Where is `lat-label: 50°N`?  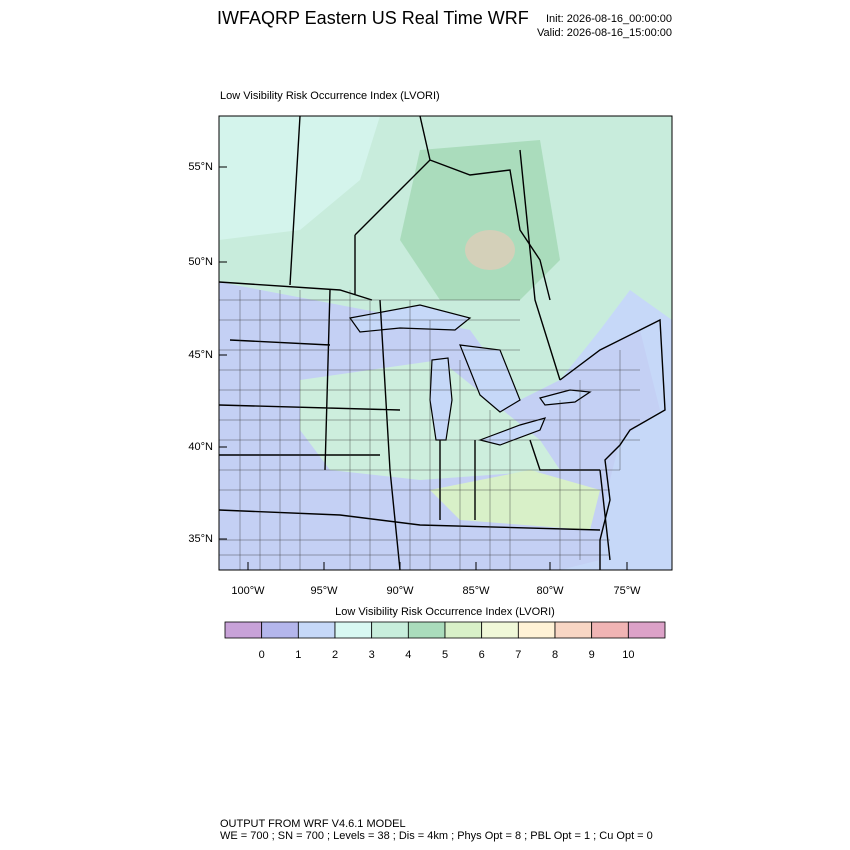
lat-label: 50°N is located at coordinates (200, 262).